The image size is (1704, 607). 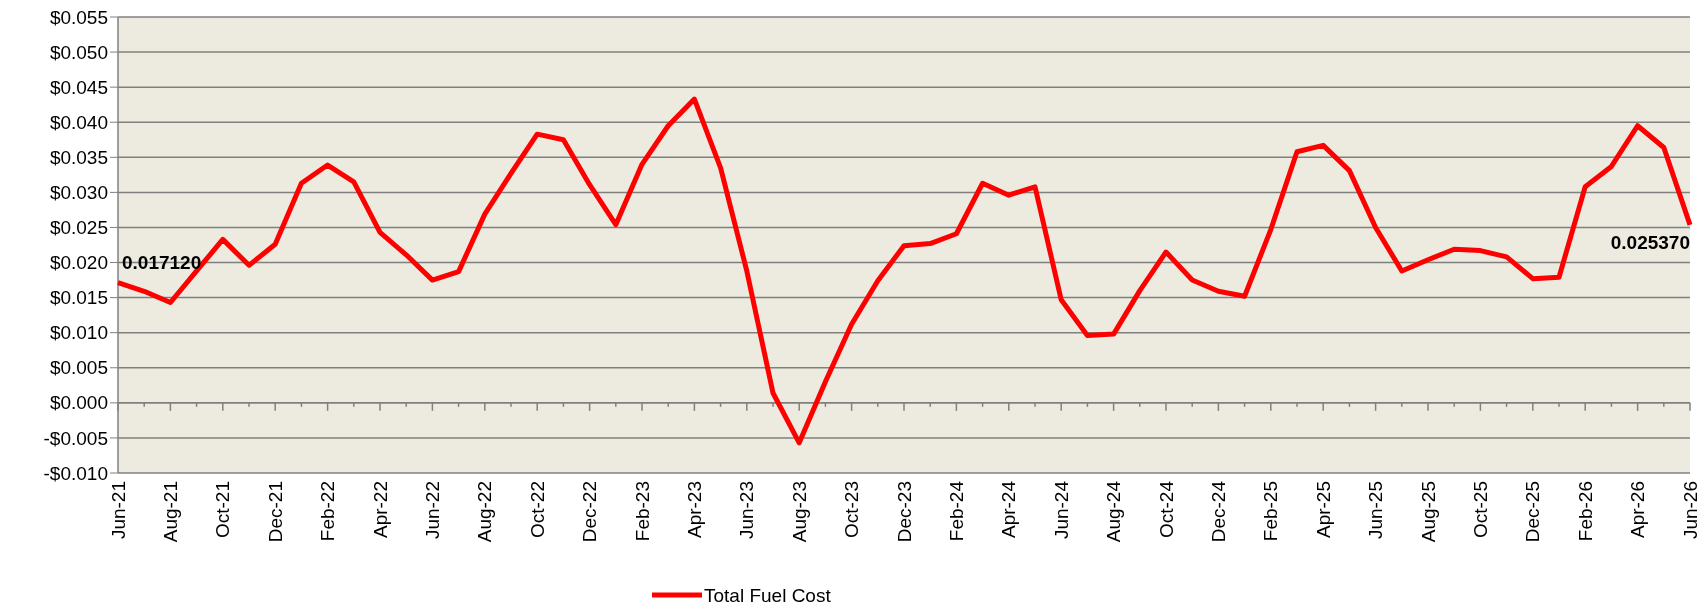 What do you see at coordinates (1166, 509) in the screenshot?
I see `x-tick-label: Oct-24` at bounding box center [1166, 509].